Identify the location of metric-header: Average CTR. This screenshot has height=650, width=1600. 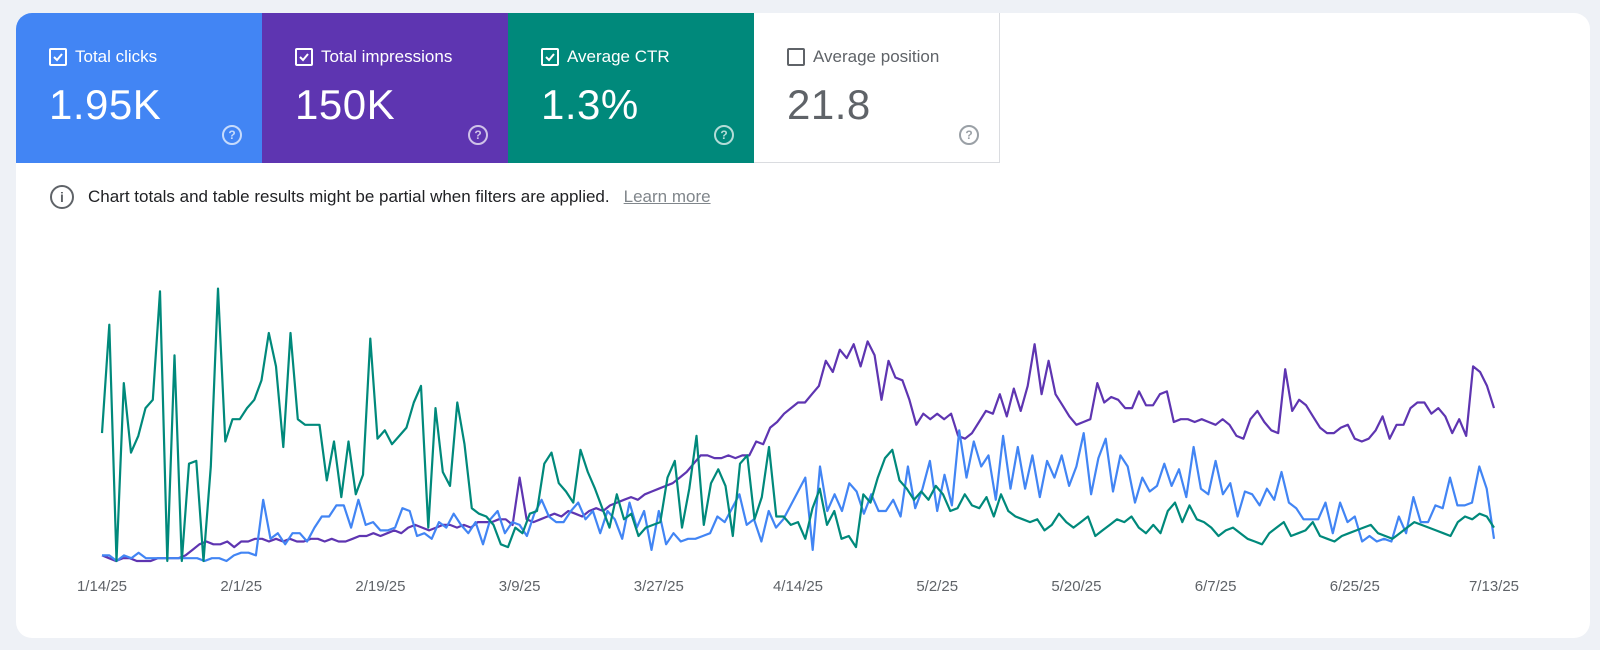
(605, 57).